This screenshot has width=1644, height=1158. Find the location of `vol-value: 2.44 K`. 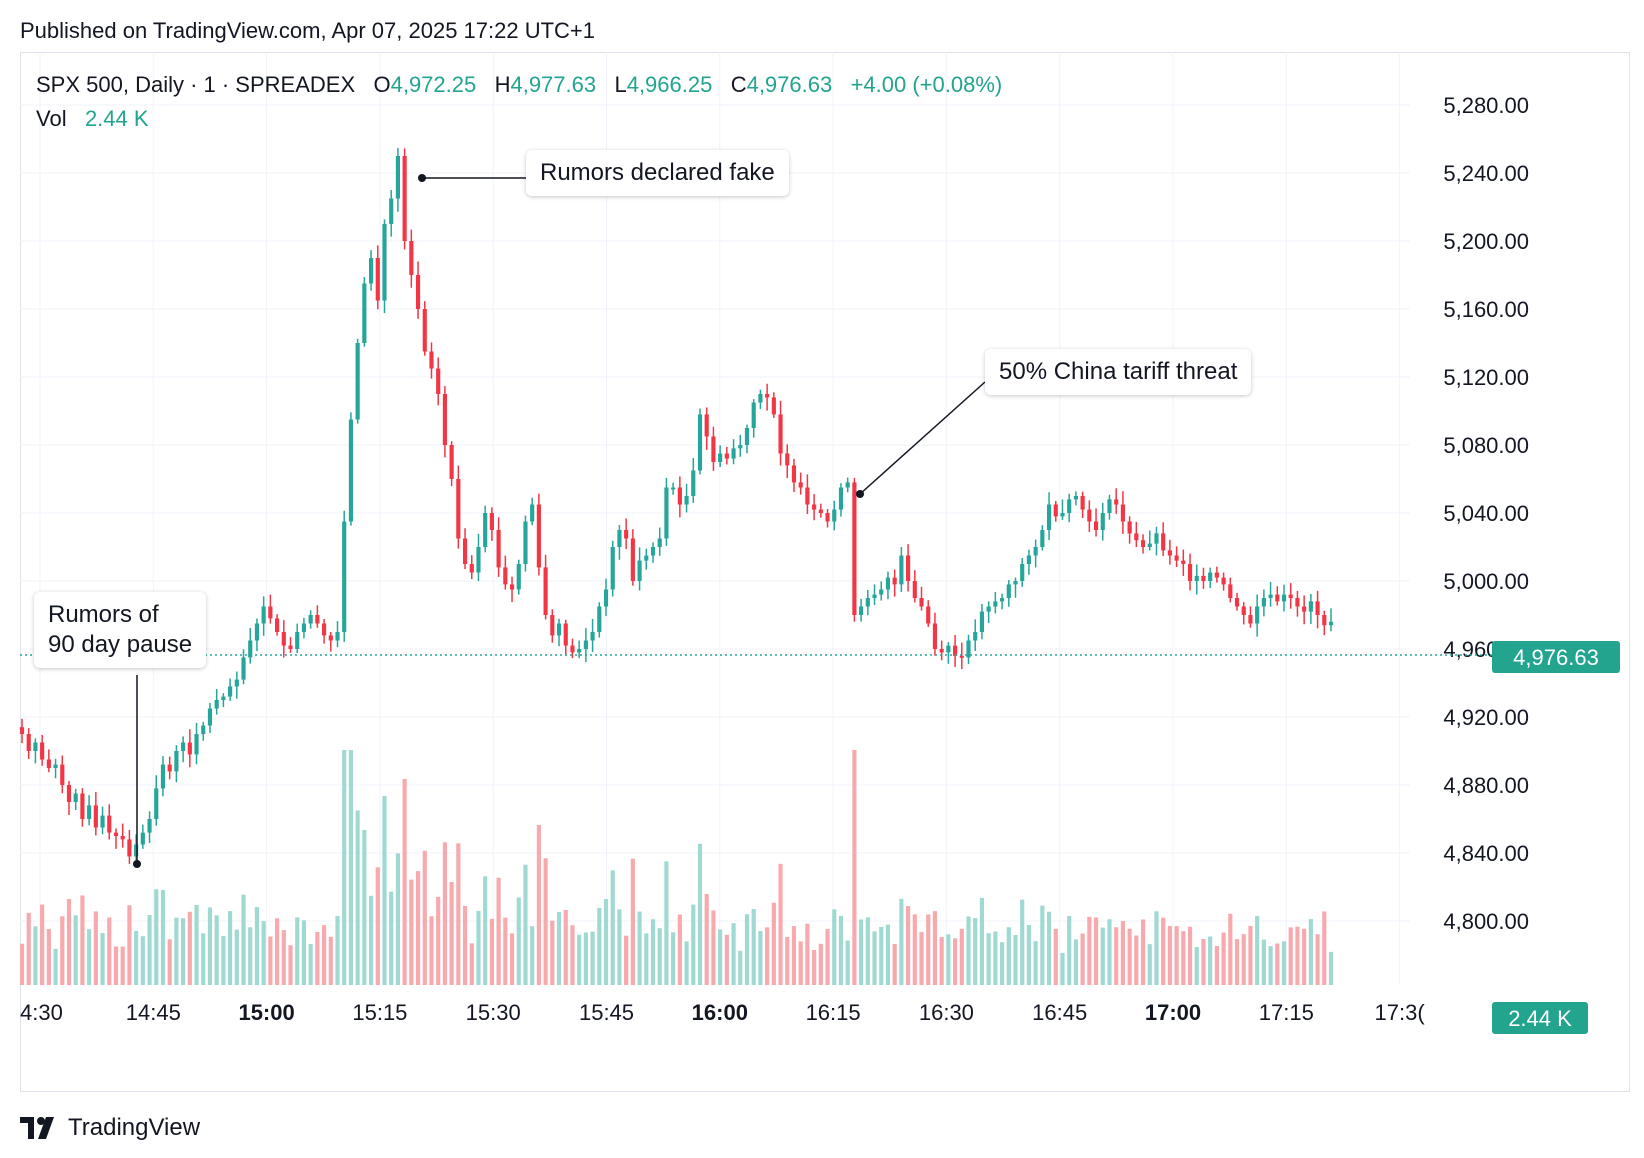

vol-value: 2.44 K is located at coordinates (116, 118).